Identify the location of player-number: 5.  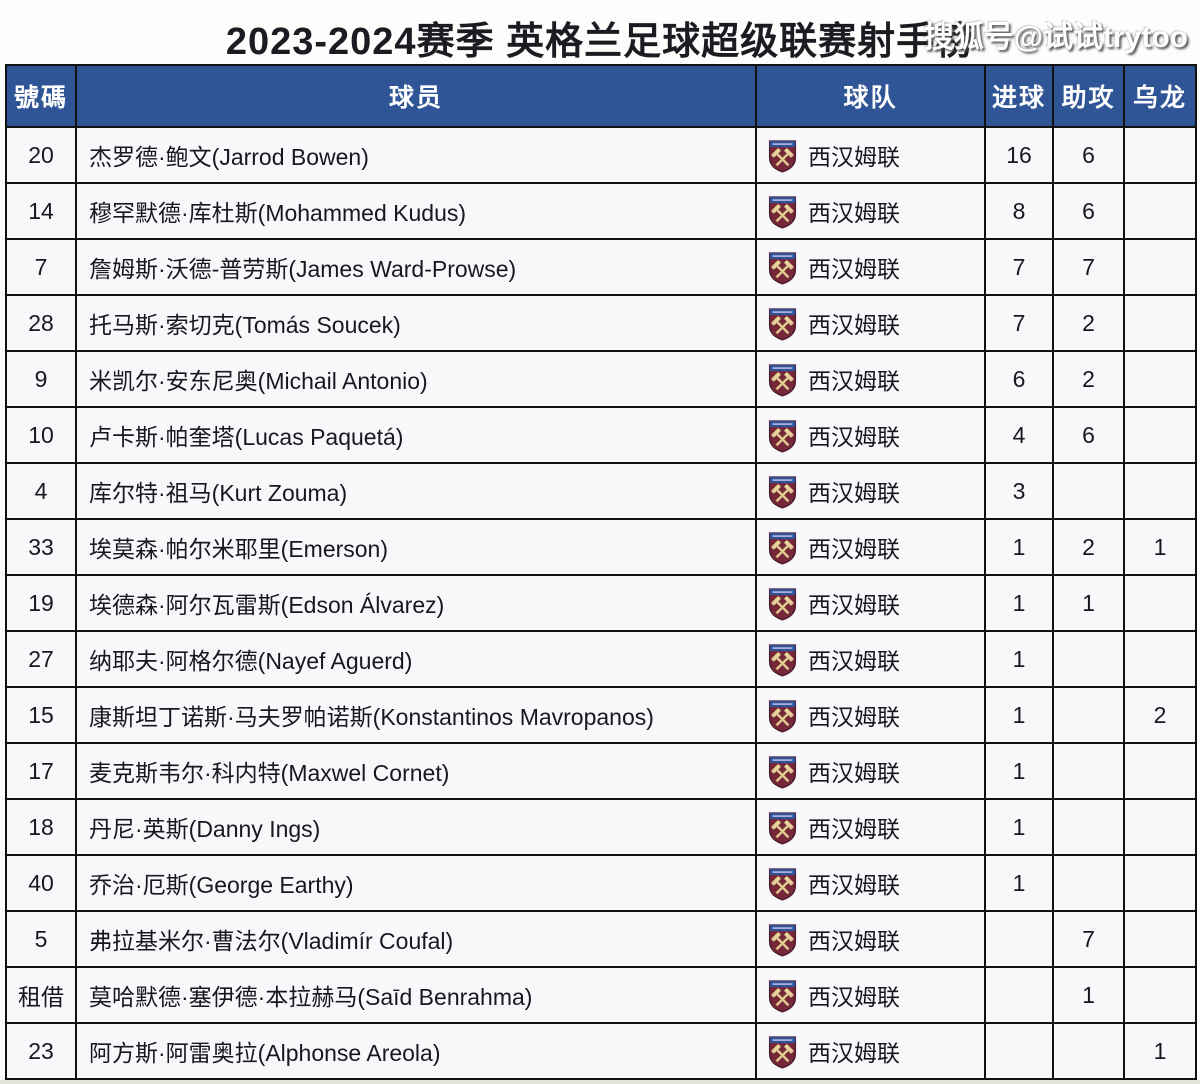
(41, 939).